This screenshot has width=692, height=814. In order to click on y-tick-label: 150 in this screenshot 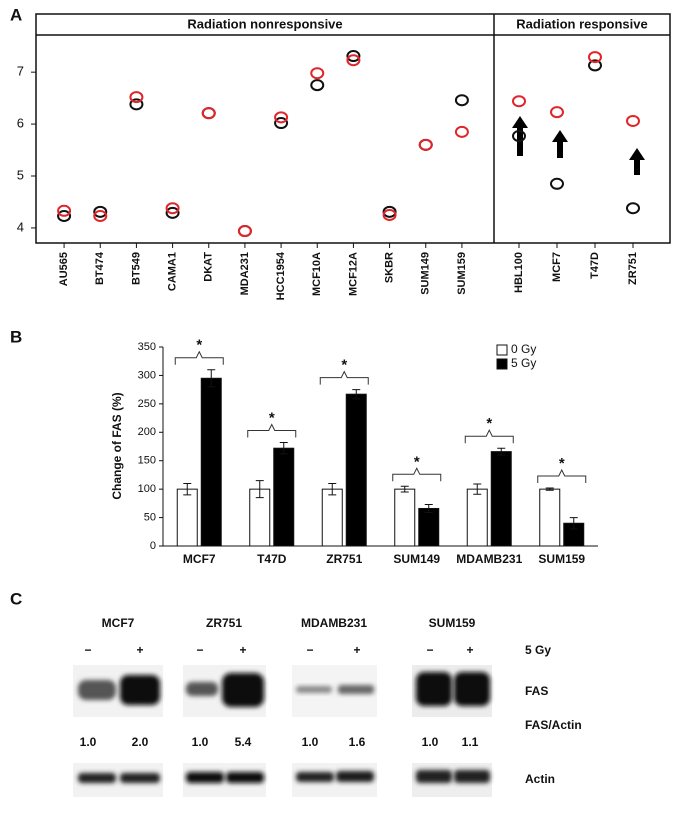, I will do `click(147, 461)`.